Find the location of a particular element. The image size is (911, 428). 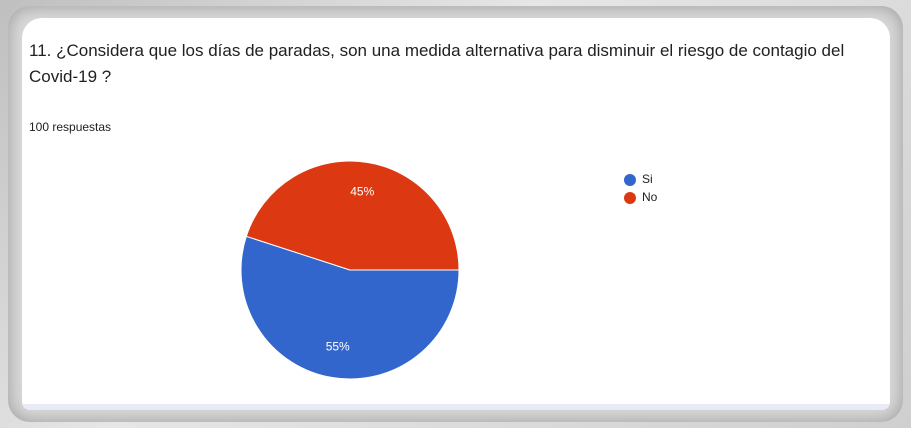

response-count: 100 respuestas is located at coordinates (70, 127).